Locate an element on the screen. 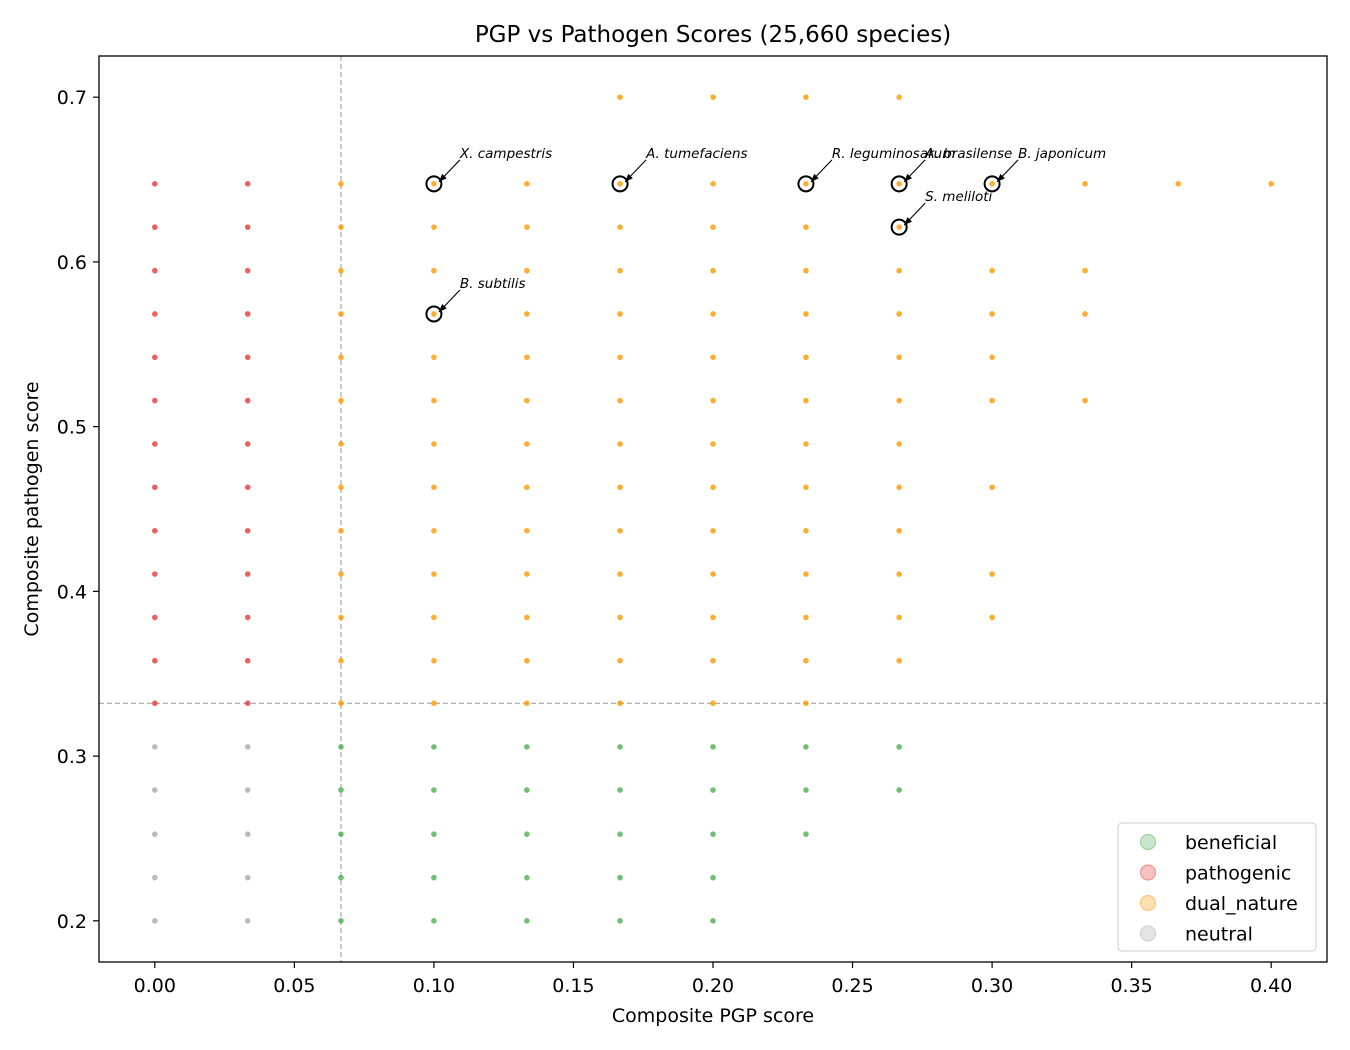 Image resolution: width=1350 pixels, height=1050 pixels. series-neutral is located at coordinates (201, 834).